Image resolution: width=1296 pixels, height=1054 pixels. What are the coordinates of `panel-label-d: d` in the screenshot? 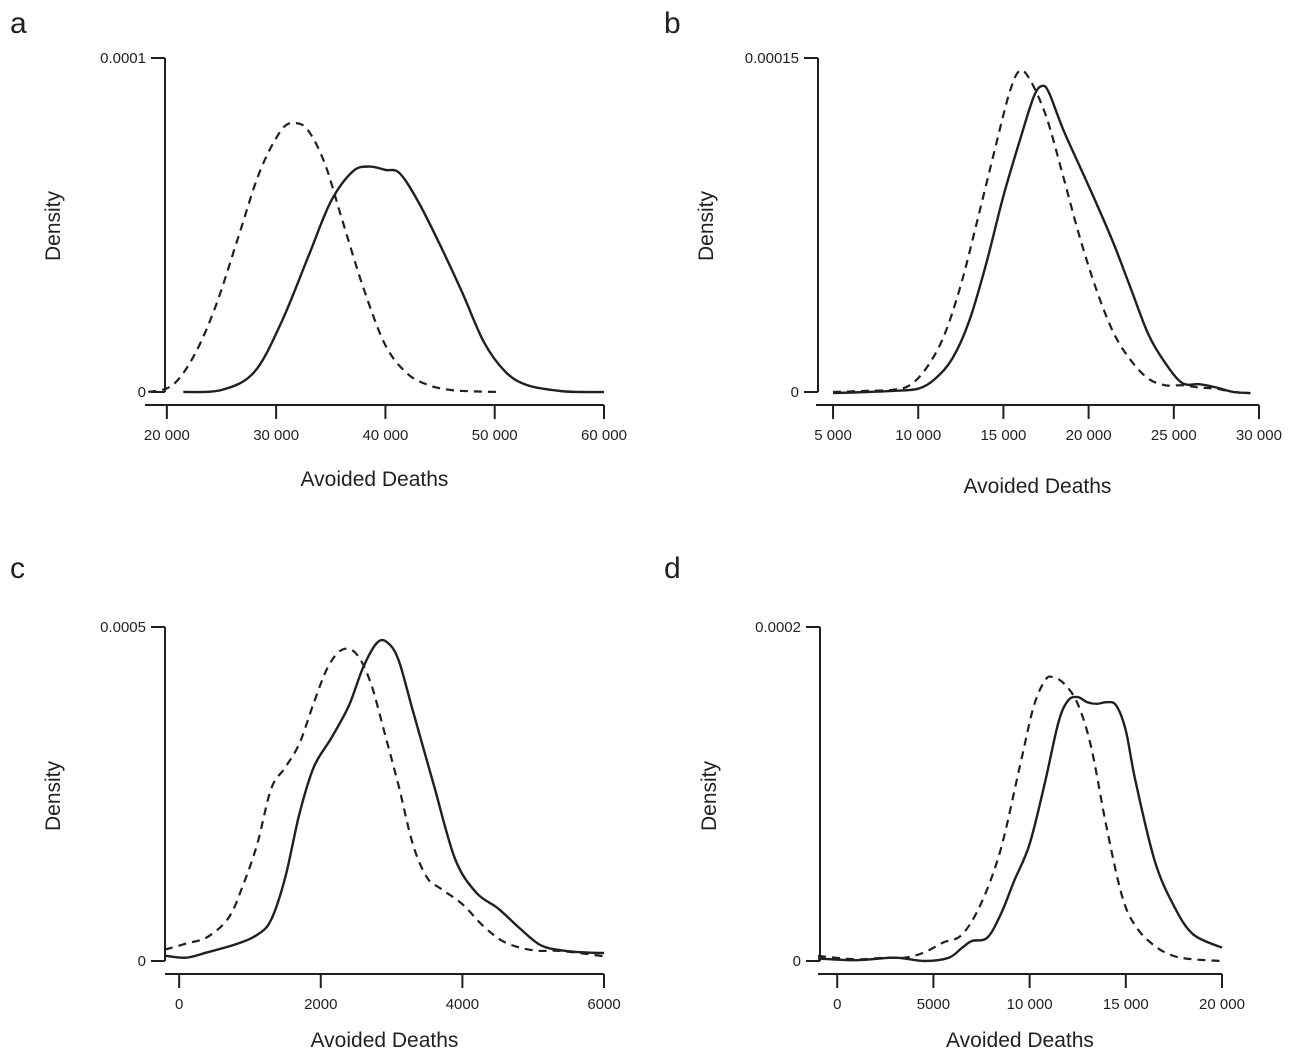 It's located at (672, 568).